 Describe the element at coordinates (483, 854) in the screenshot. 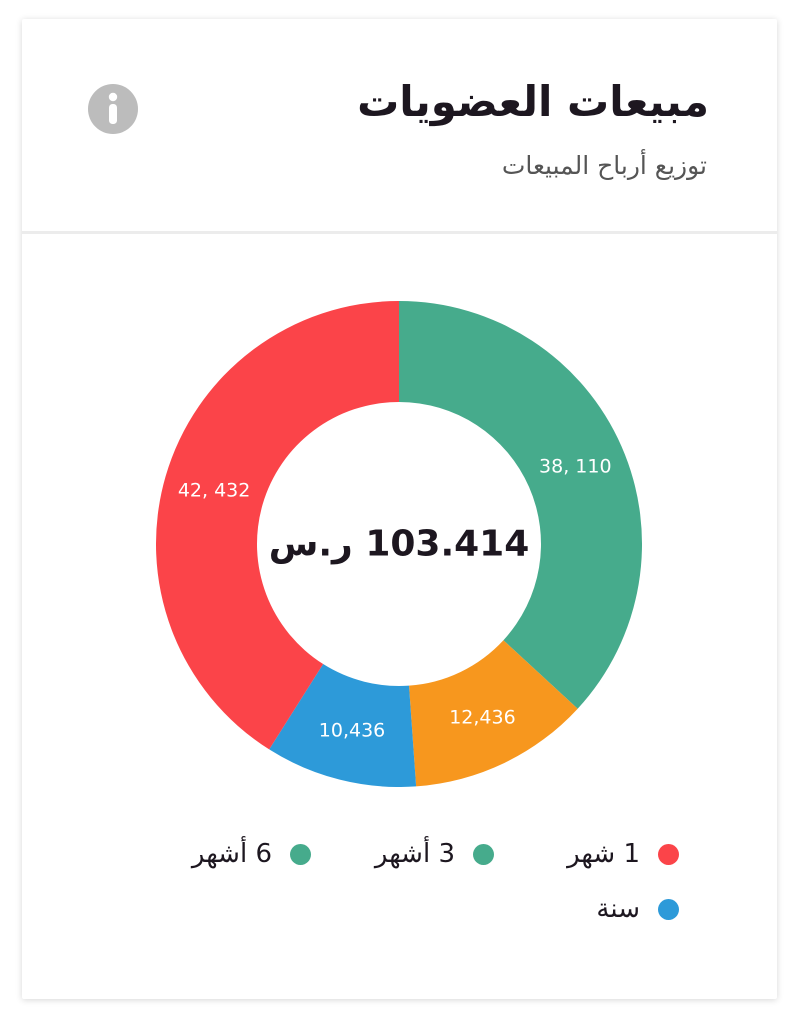

I see `legend-dot-3-months` at that location.